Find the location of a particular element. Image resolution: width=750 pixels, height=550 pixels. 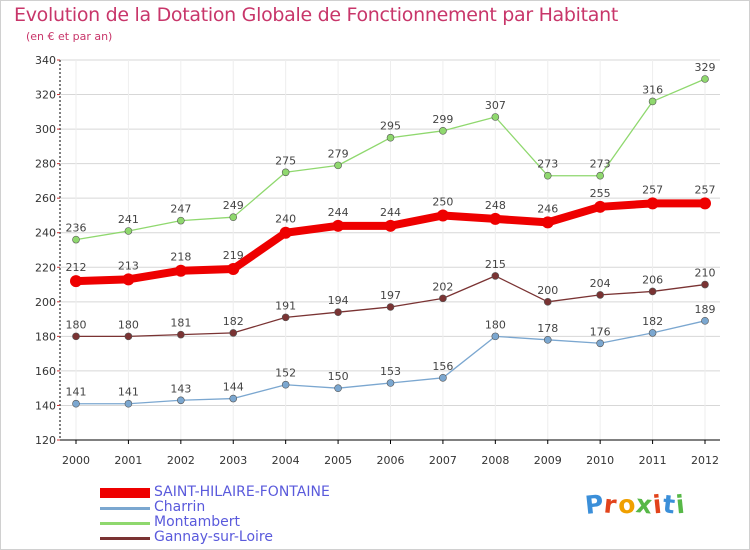

data-label: 275 is located at coordinates (285, 160).